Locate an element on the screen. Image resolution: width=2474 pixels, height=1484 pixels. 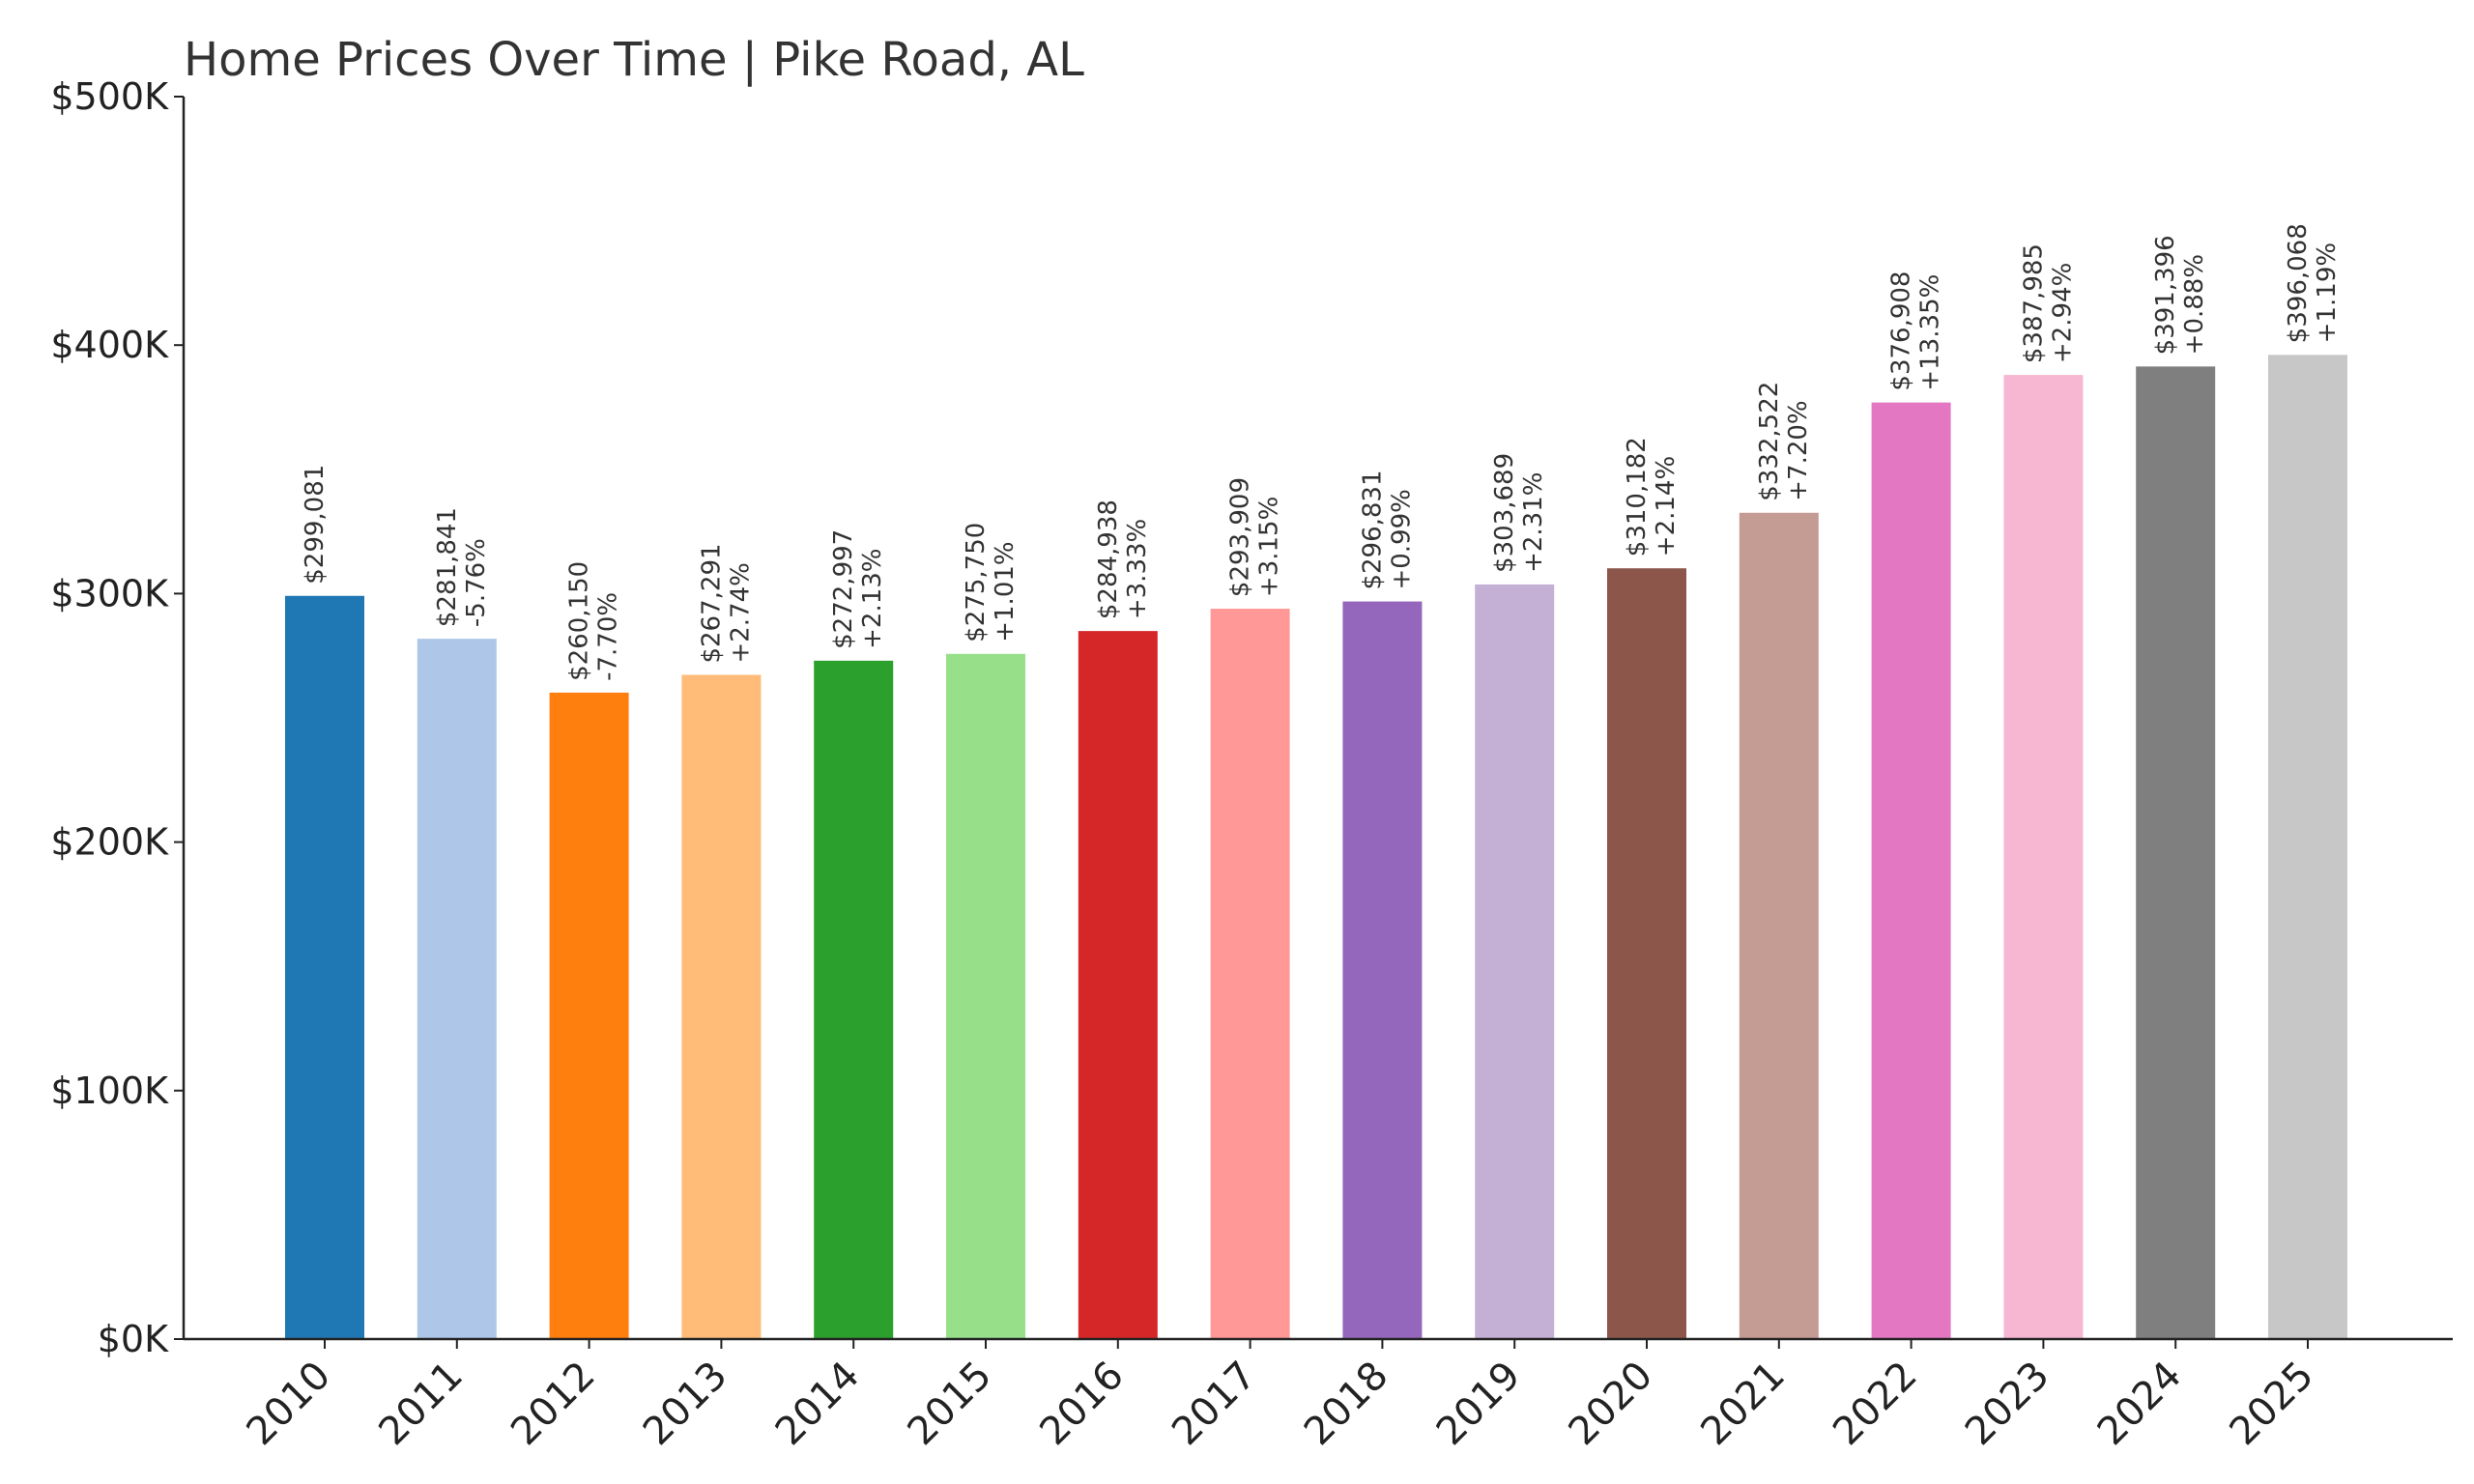
value-label-2021: $332,522 is located at coordinates (1770, 442).